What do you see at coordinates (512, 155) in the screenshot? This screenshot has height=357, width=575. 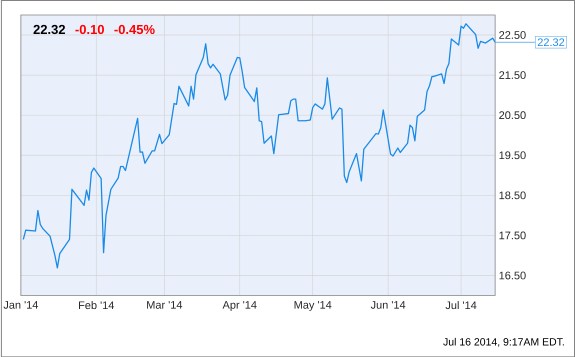 I see `y-tick-label: 19.50` at bounding box center [512, 155].